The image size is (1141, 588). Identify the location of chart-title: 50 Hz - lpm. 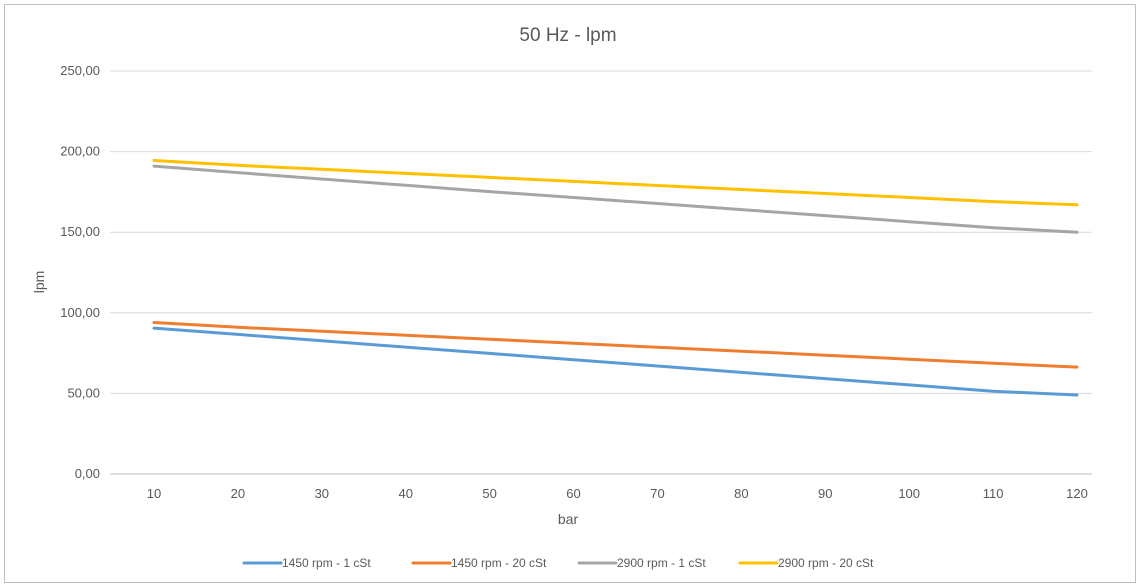
(567, 35).